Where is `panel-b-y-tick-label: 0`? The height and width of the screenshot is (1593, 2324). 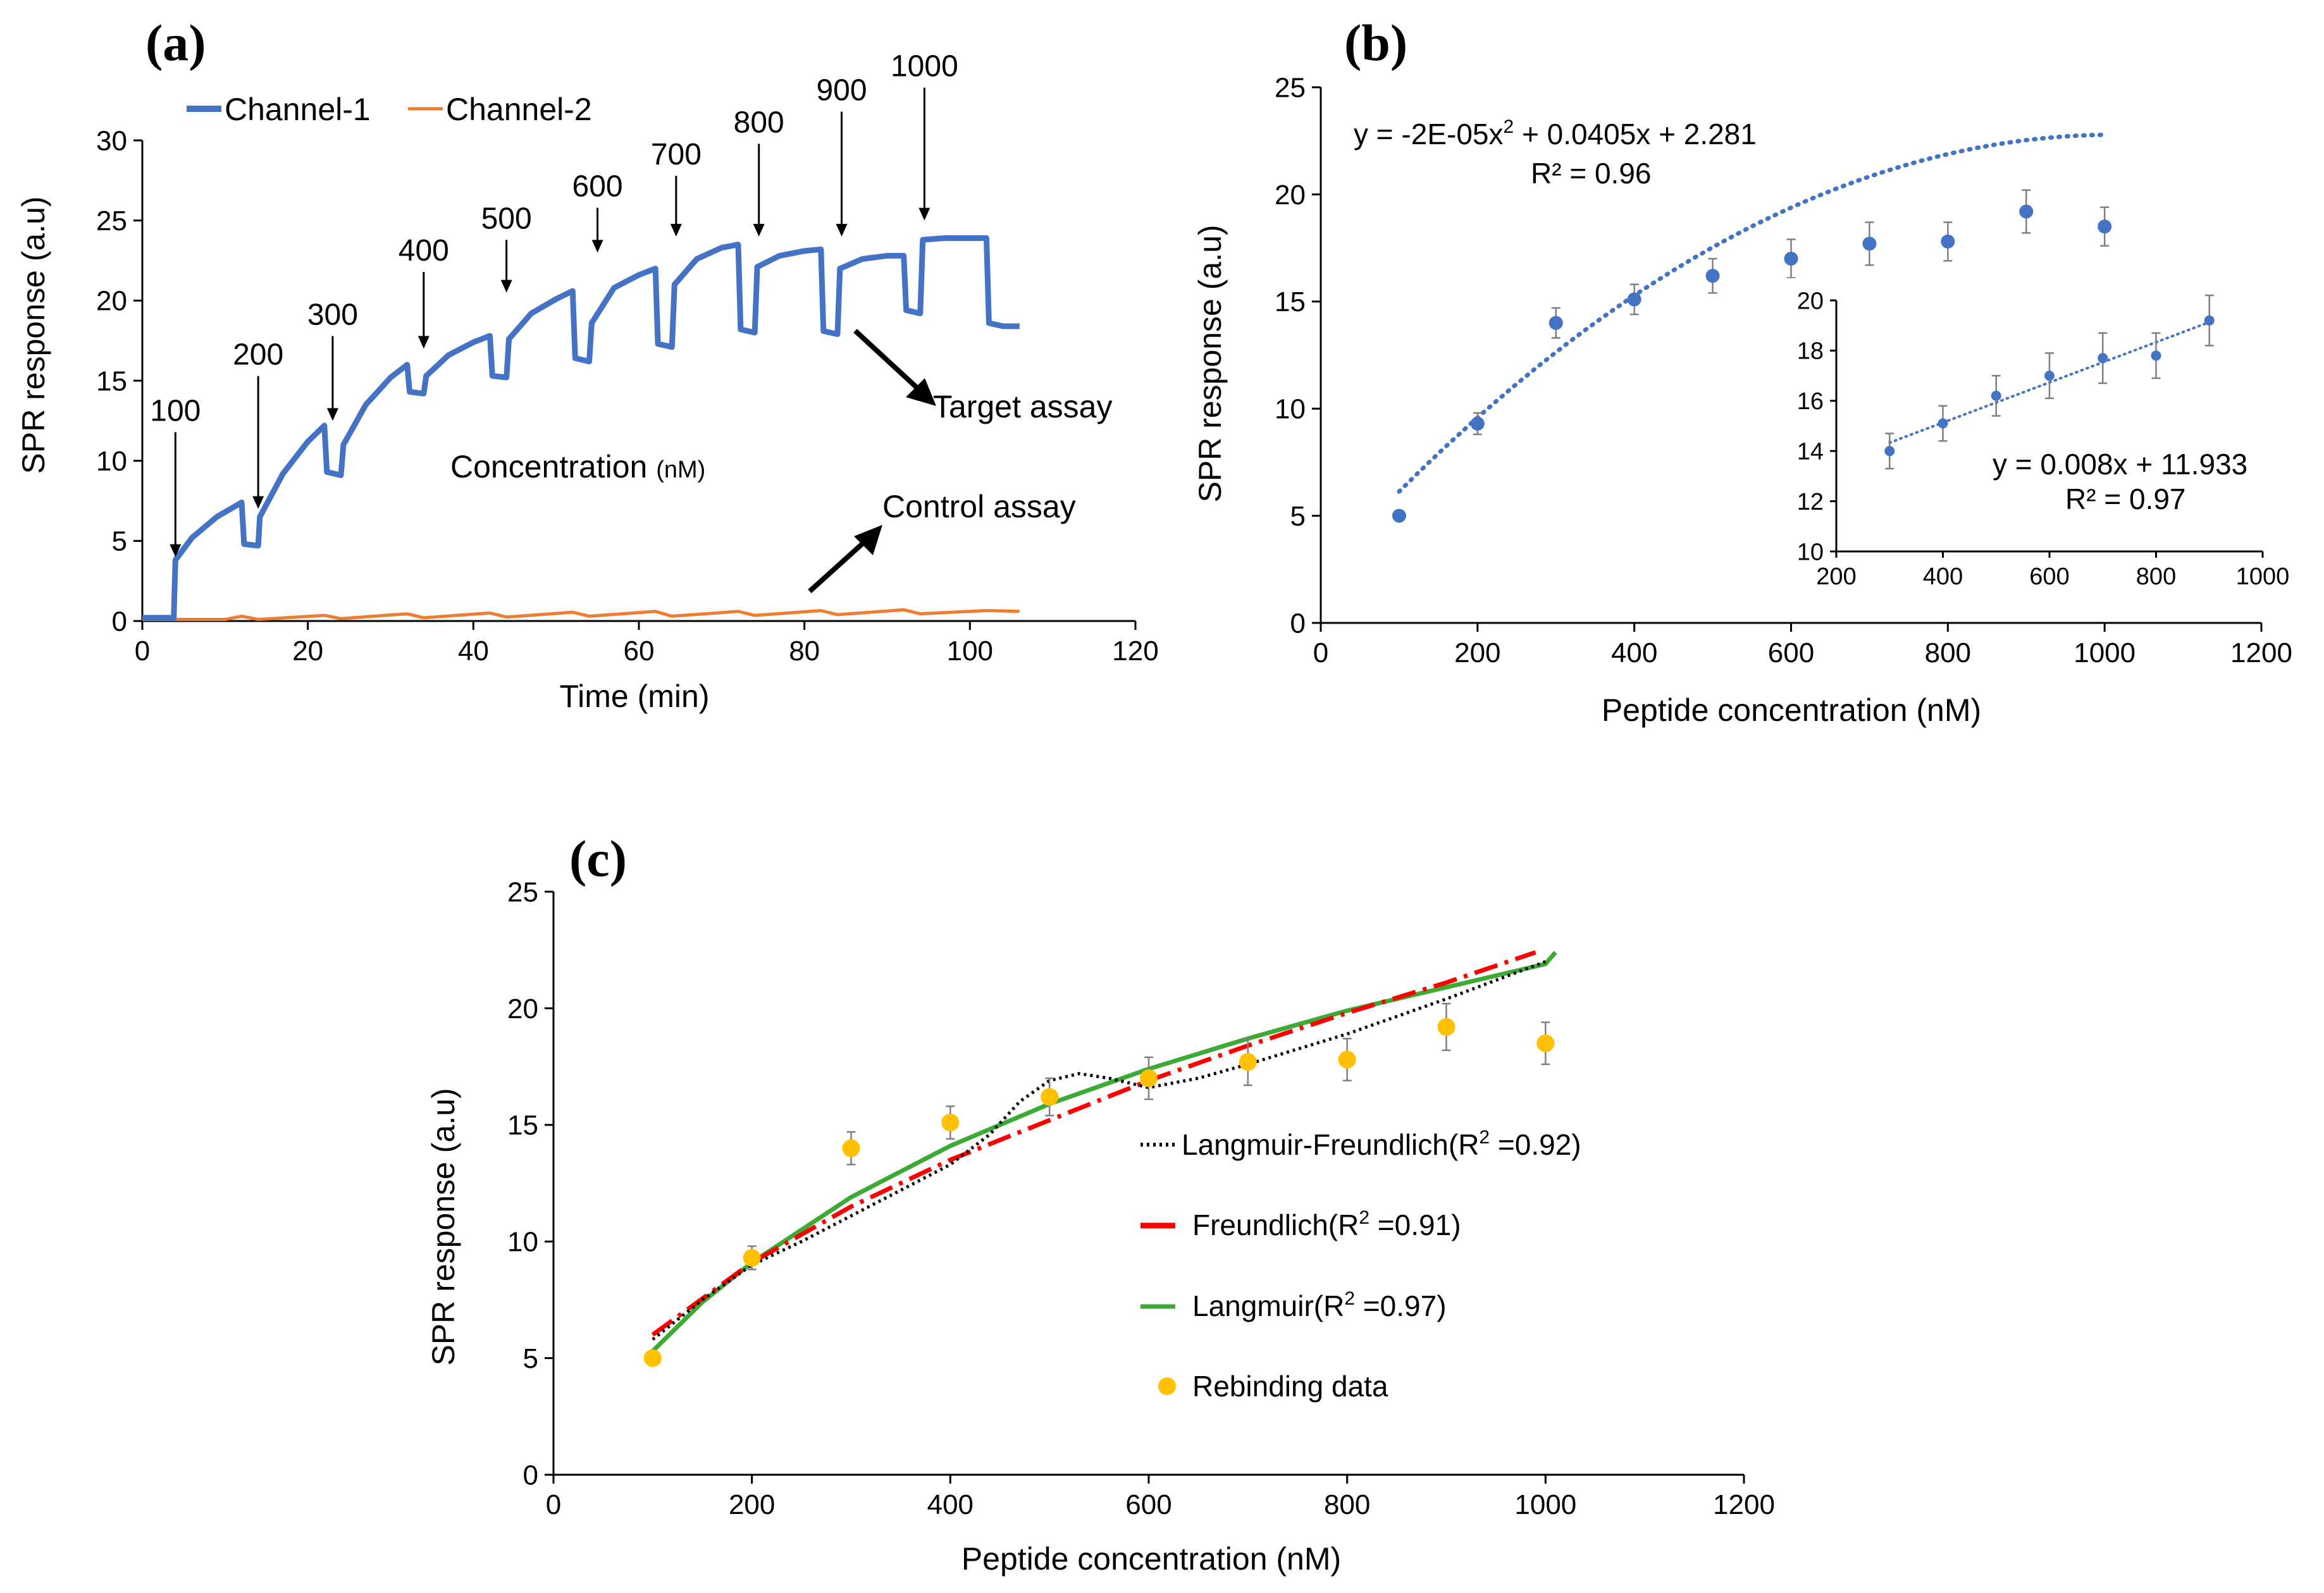
panel-b-y-tick-label: 0 is located at coordinates (1298, 623).